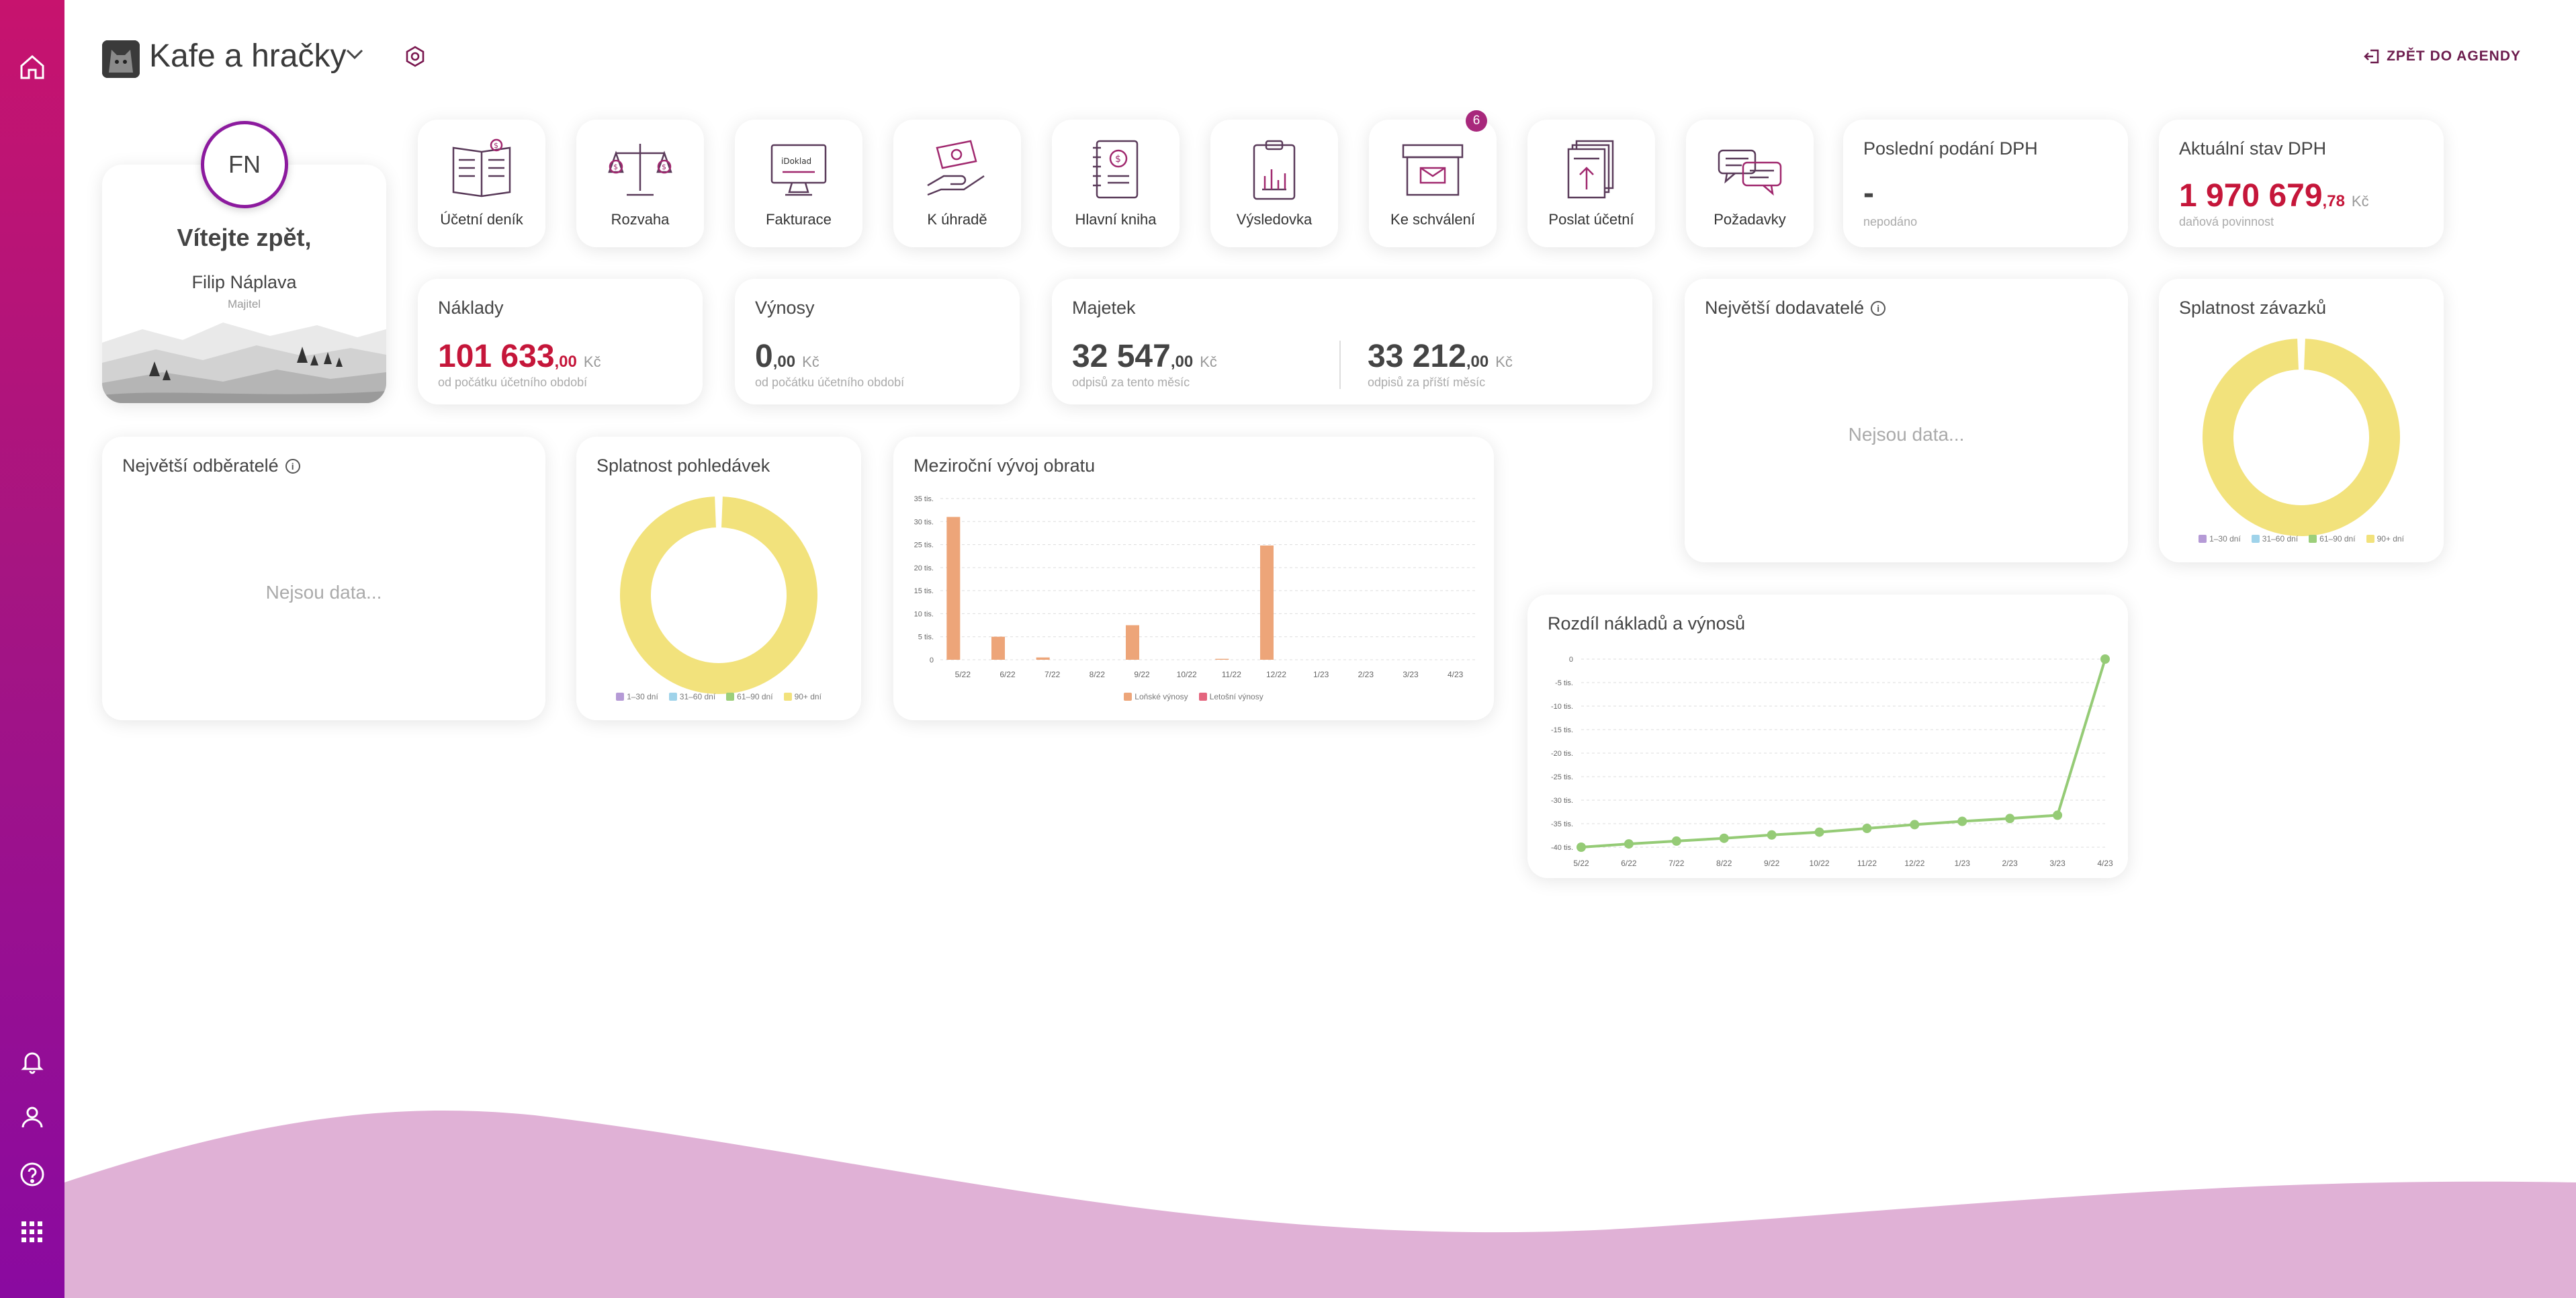 This screenshot has width=2576, height=1298. I want to click on card-title: Aktuální stav DPH, so click(2253, 148).